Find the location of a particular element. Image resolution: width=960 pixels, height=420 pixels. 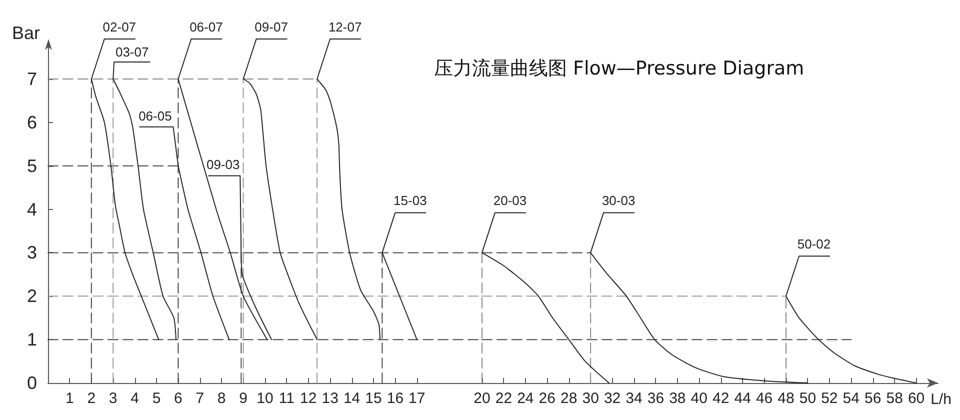

text: 06-07 is located at coordinates (206, 27).